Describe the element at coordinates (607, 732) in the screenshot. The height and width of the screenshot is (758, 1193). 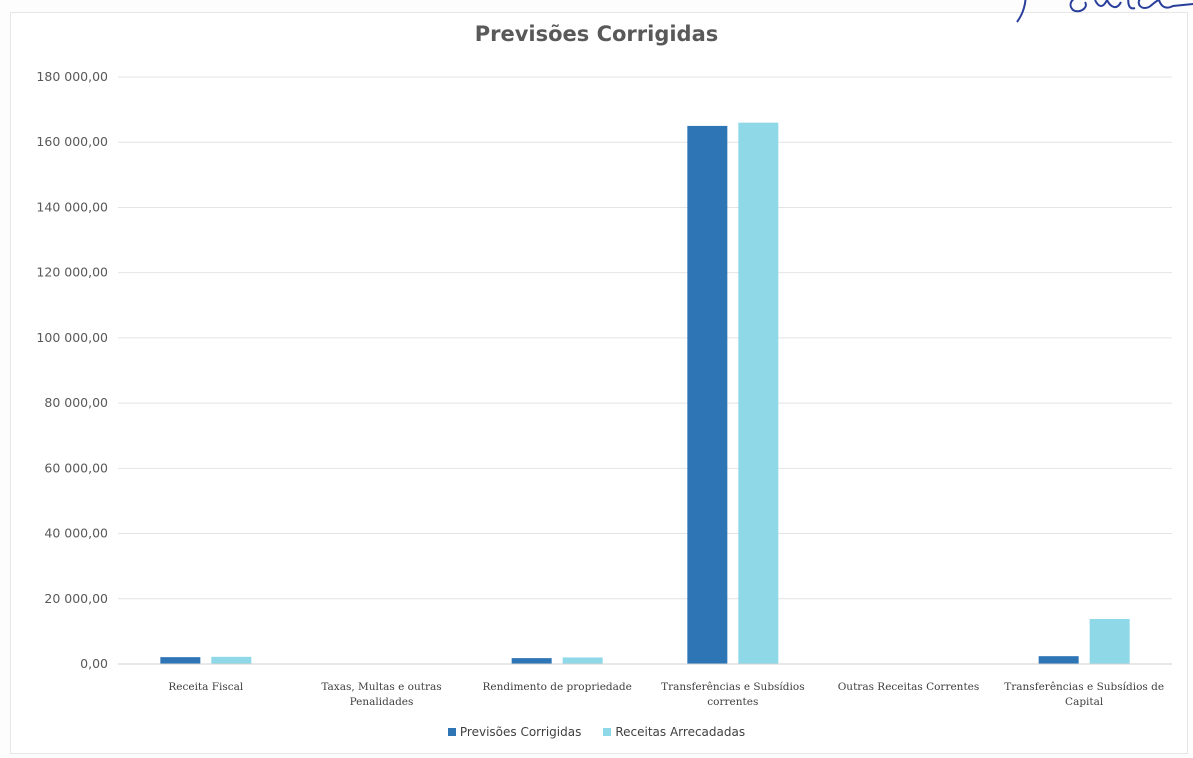
I see `legend-swatch-receitas` at that location.